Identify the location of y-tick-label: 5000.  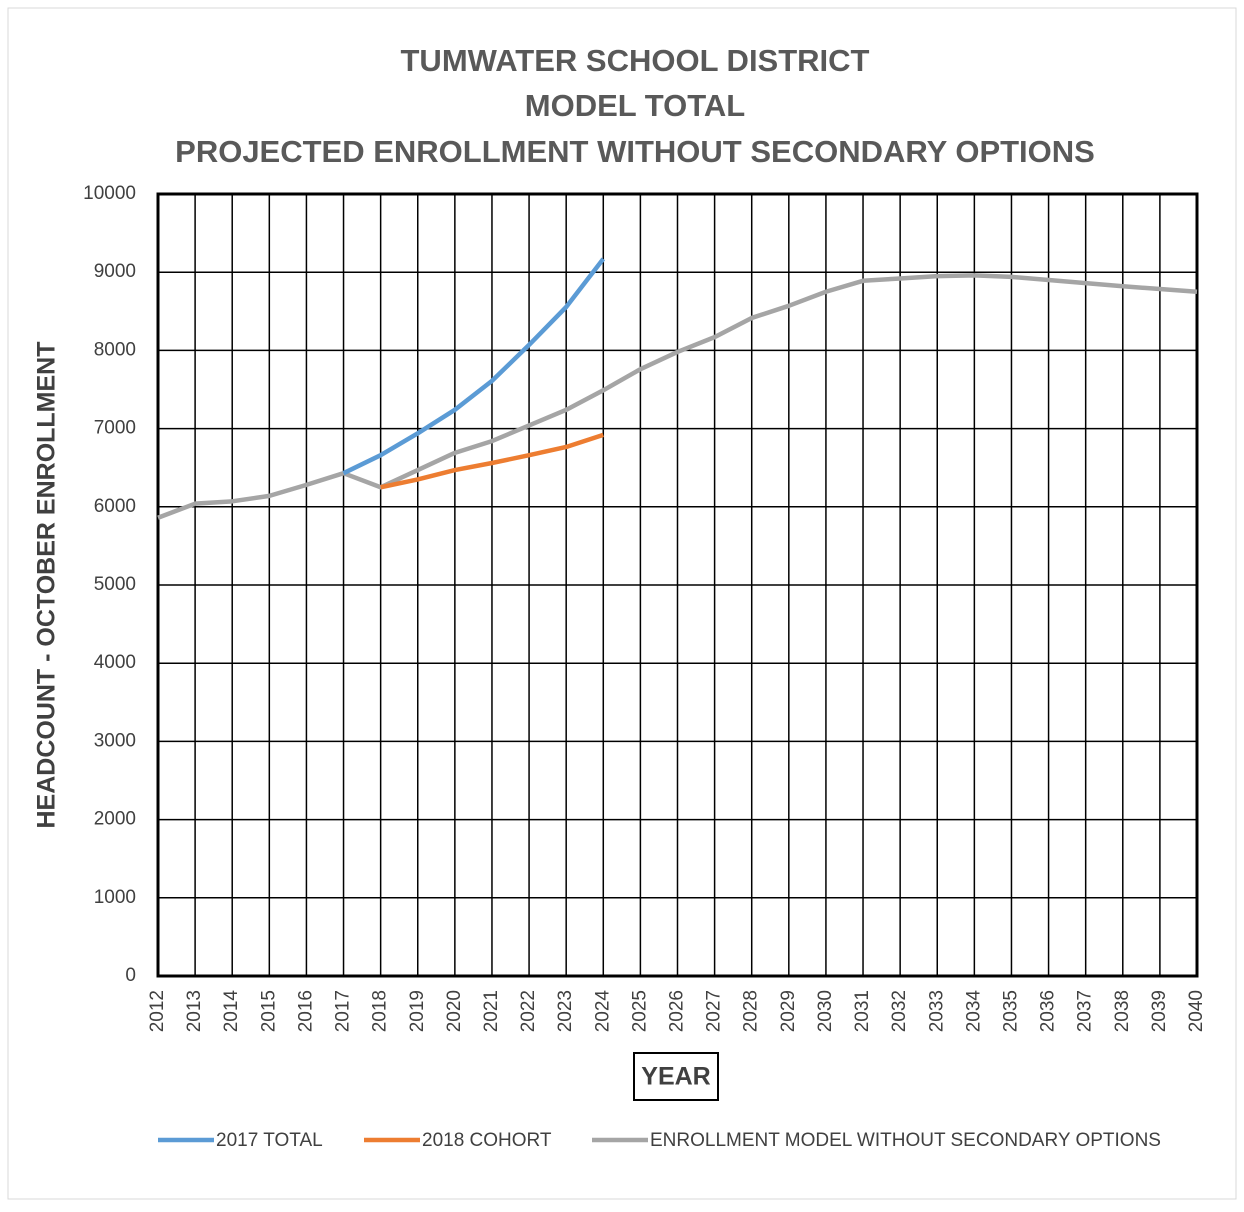
(115, 584).